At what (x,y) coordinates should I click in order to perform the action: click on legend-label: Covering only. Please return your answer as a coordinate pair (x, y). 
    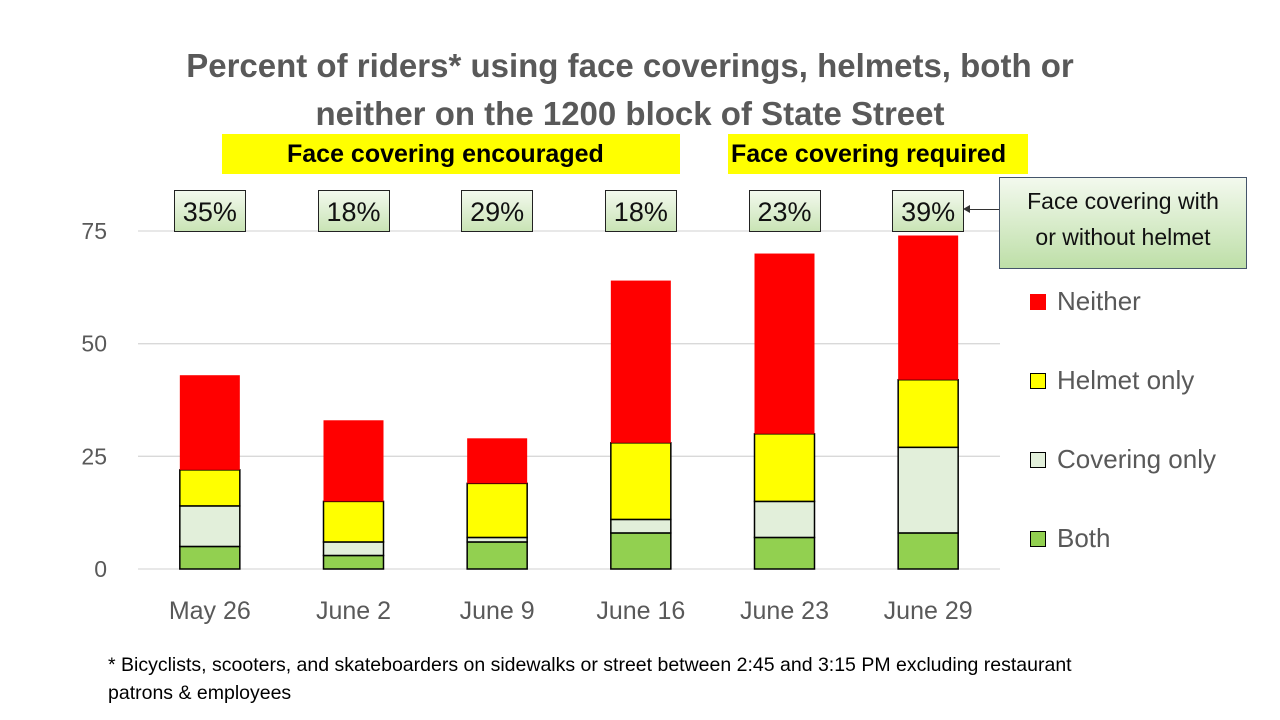
    Looking at the image, I should click on (1136, 459).